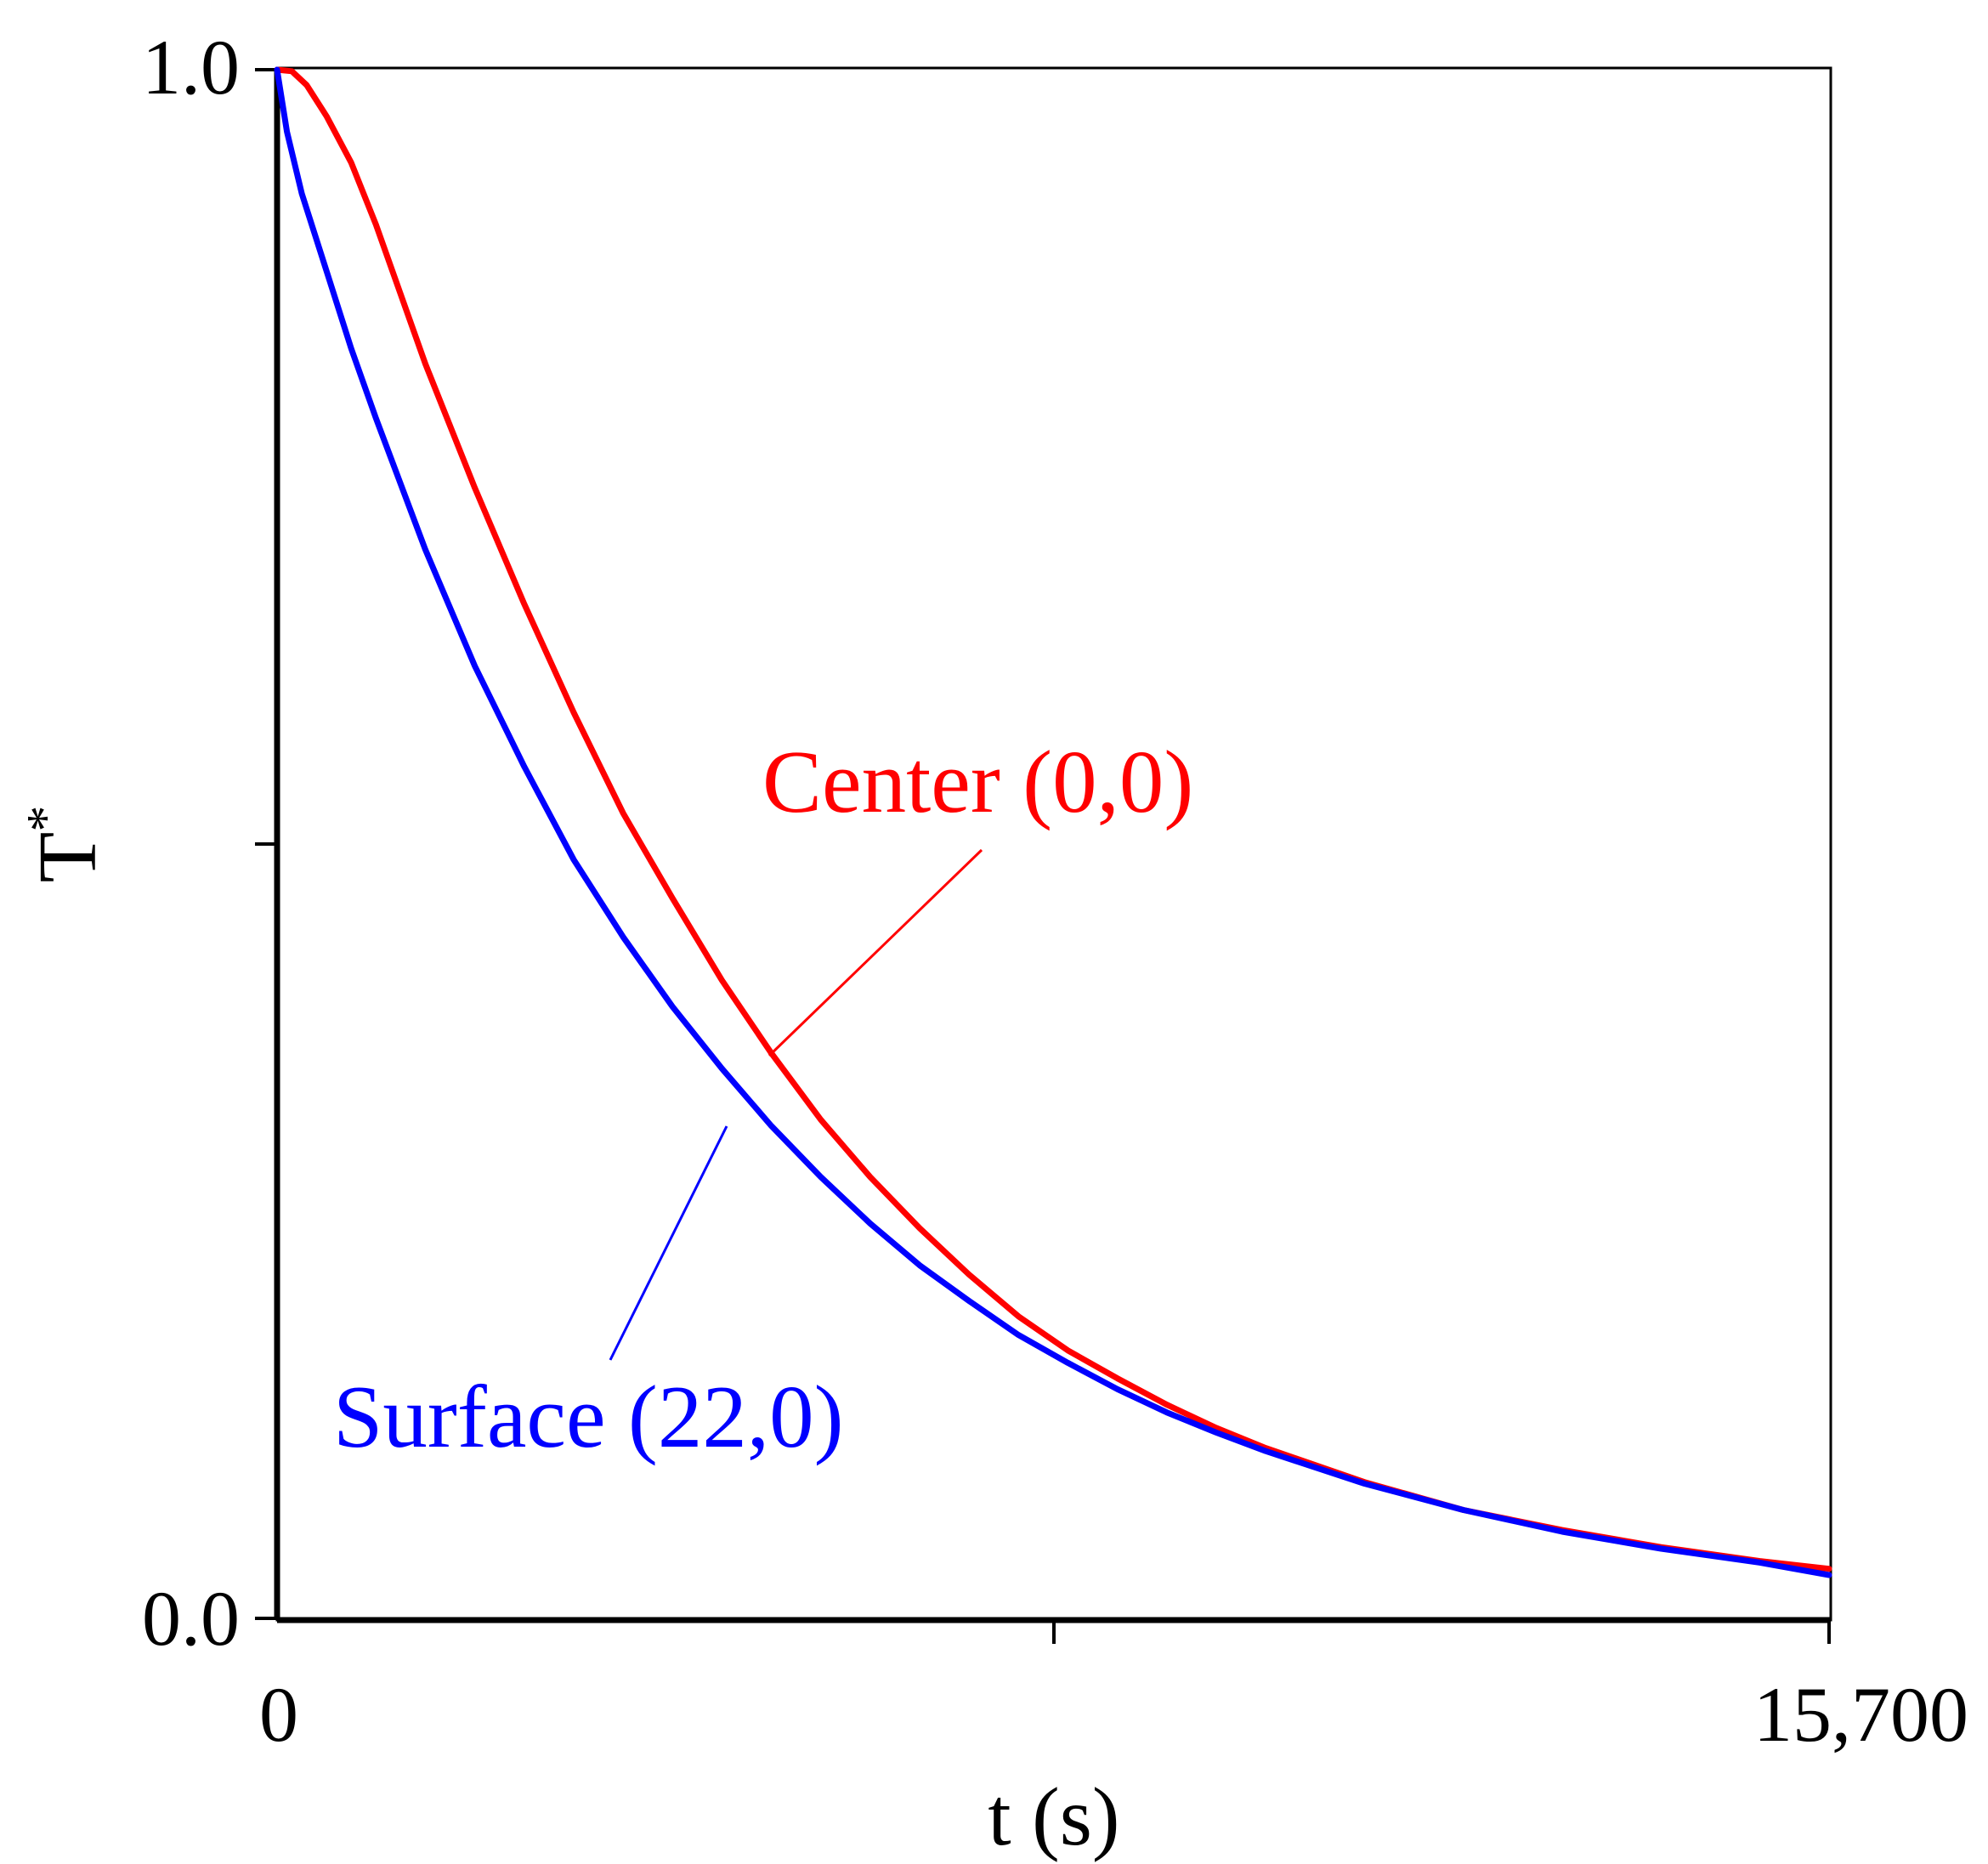 The height and width of the screenshot is (1864, 1988). Describe the element at coordinates (191, 1618) in the screenshot. I see `y-tick-label-bottom: 0.0` at that location.